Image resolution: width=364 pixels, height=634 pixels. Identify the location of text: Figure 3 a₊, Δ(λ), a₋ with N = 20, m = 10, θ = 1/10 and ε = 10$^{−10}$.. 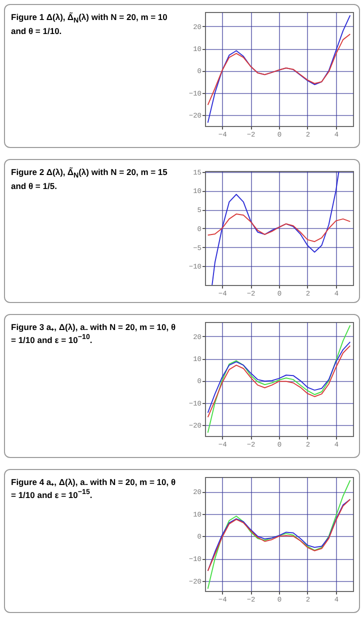
(94, 334).